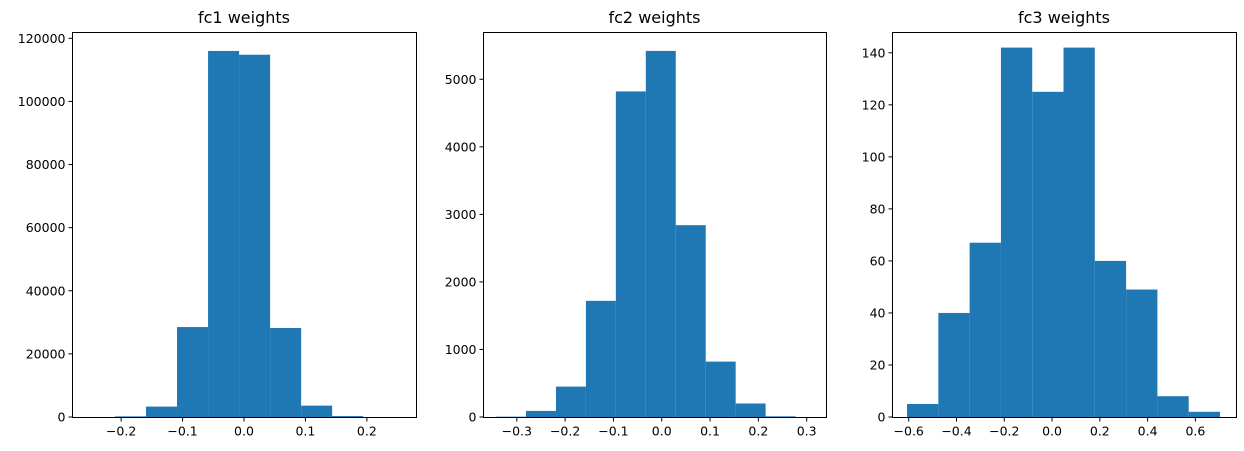 The width and height of the screenshot is (1244, 451). Describe the element at coordinates (244, 17) in the screenshot. I see `chart-title: fc1 weights` at that location.